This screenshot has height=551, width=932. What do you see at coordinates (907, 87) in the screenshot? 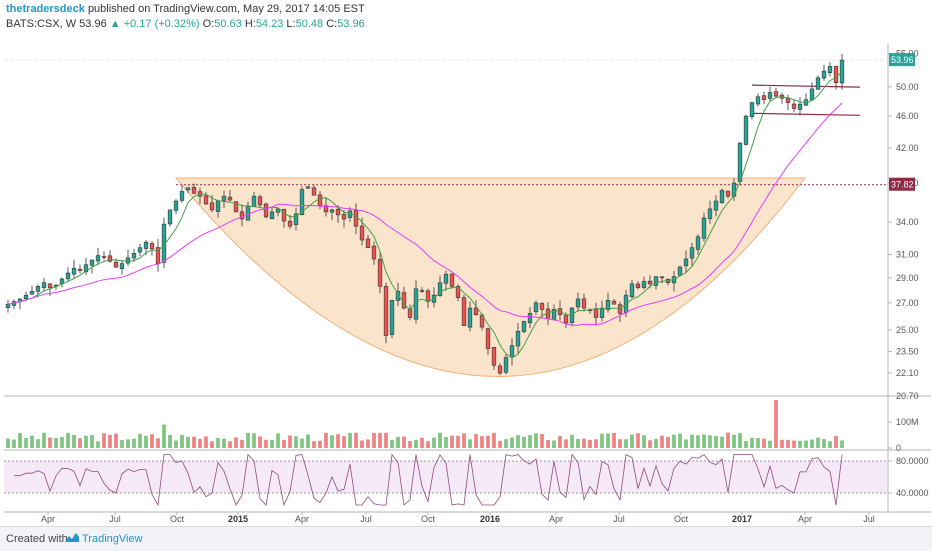
I see `price-tick-label: 50.00` at bounding box center [907, 87].